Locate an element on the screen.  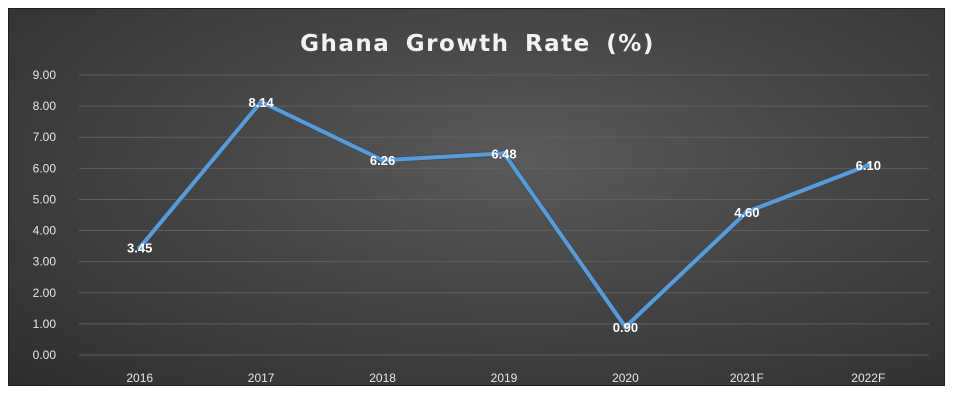
y-tick-label: 4.00 is located at coordinates (45, 231).